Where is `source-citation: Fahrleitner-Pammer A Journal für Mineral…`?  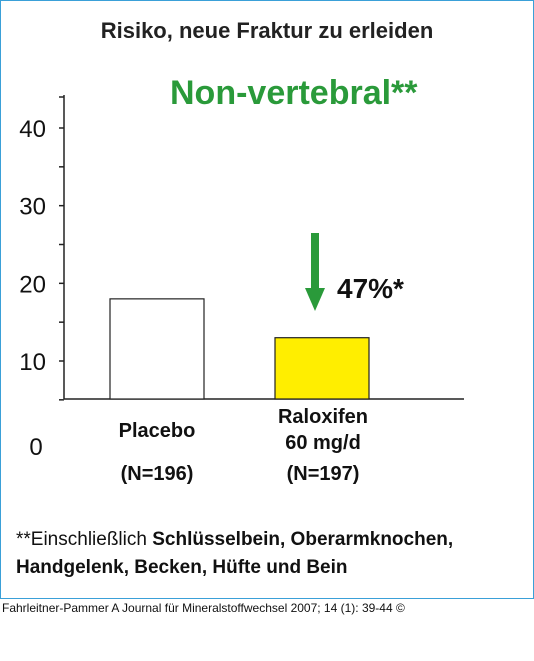
source-citation: Fahrleitner-Pammer A Journal für Mineral… is located at coordinates (203, 608).